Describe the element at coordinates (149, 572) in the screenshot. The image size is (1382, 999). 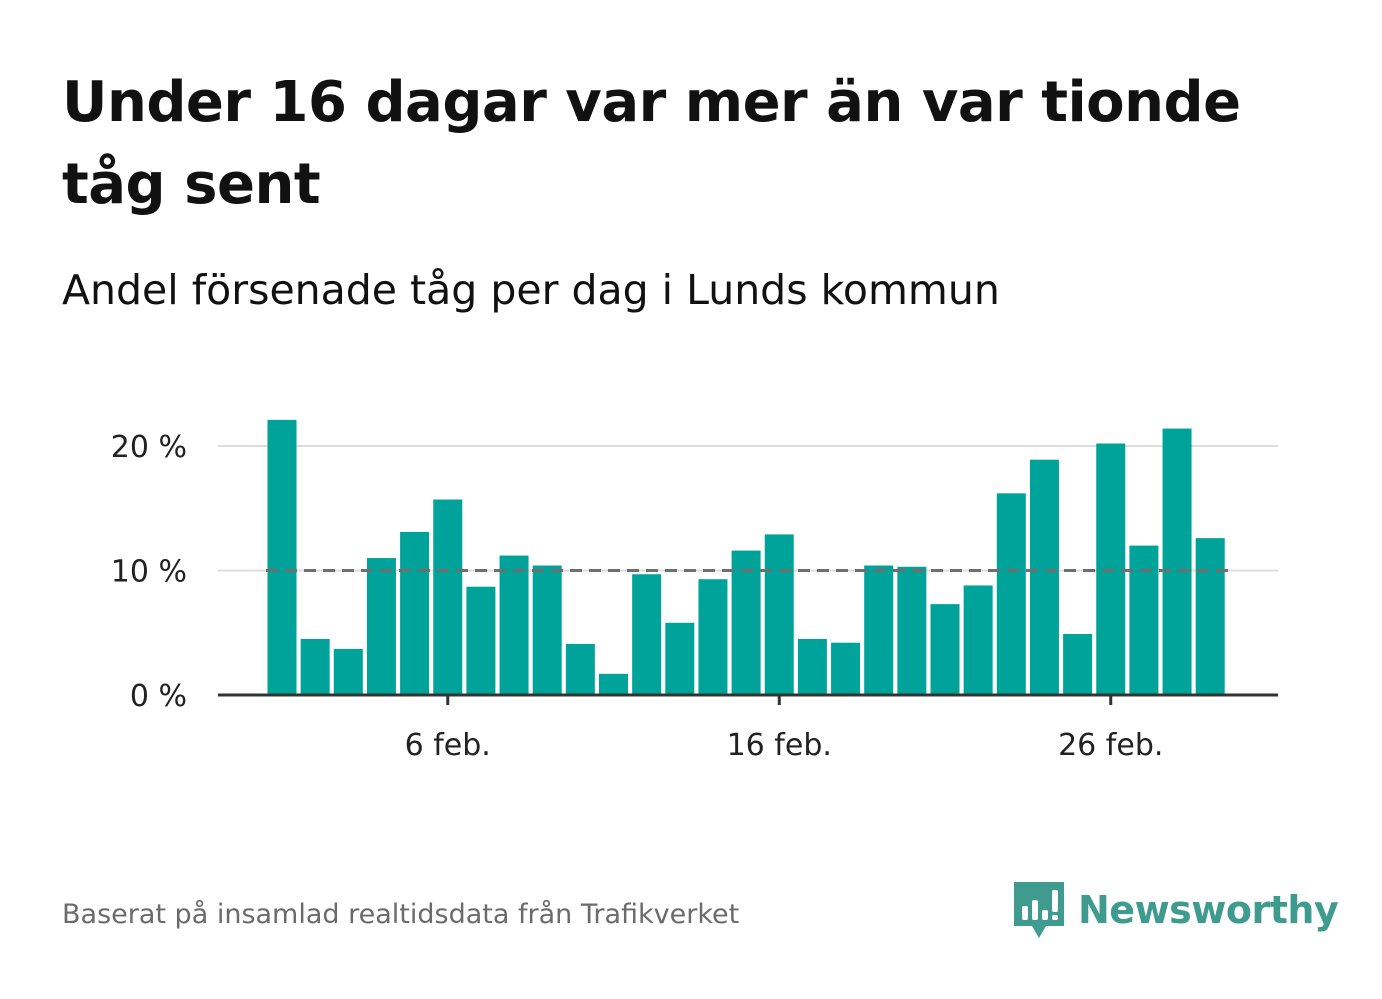
I see `y-tick-label: 10 %` at that location.